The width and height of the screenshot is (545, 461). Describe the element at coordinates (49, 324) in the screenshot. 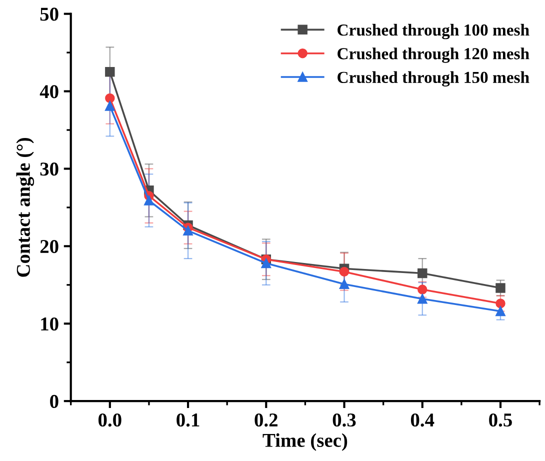

I see `y-tick-label: 10` at that location.